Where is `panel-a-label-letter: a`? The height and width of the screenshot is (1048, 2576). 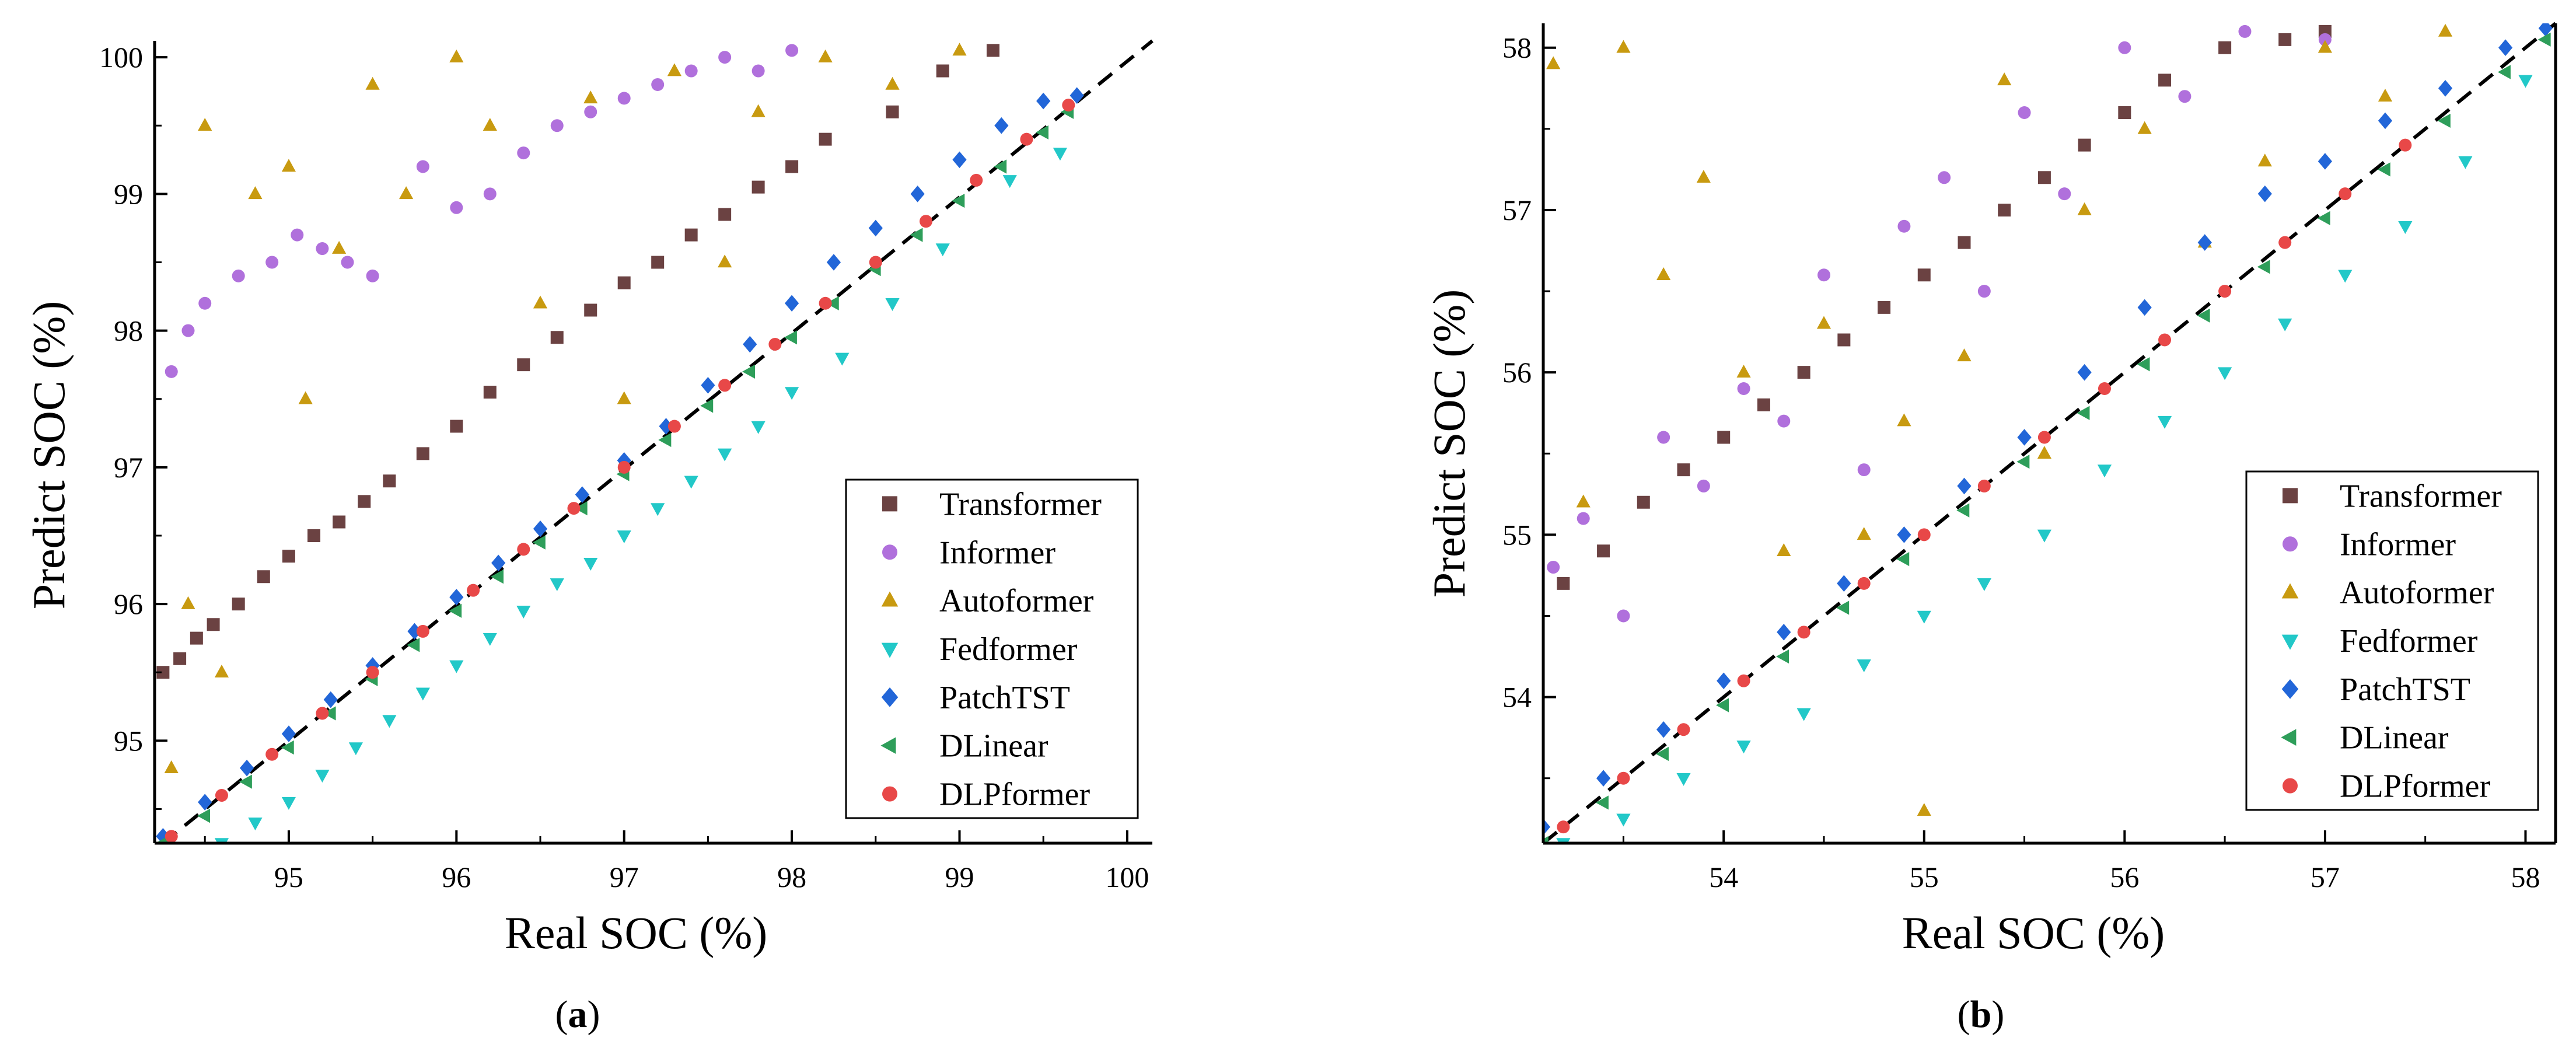 panel-a-label-letter: a is located at coordinates (578, 1014).